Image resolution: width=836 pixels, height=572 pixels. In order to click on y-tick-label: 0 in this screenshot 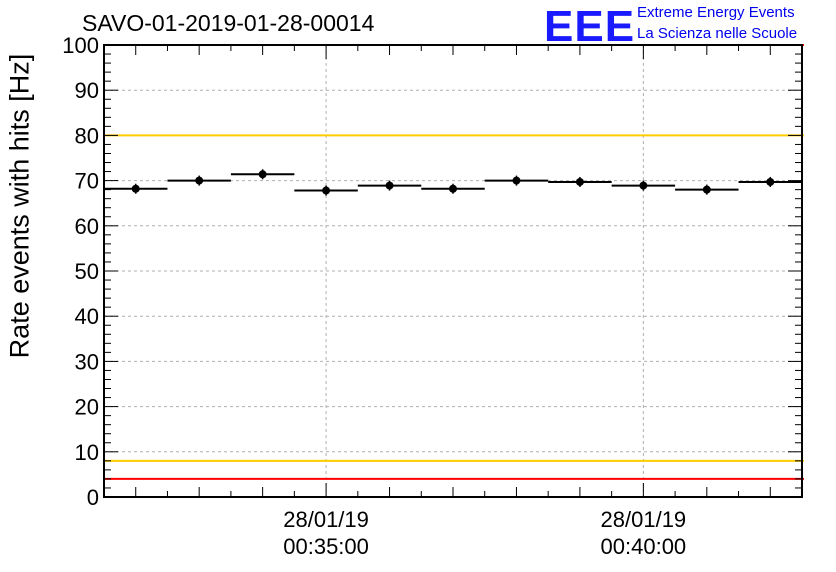, I will do `click(93, 497)`.